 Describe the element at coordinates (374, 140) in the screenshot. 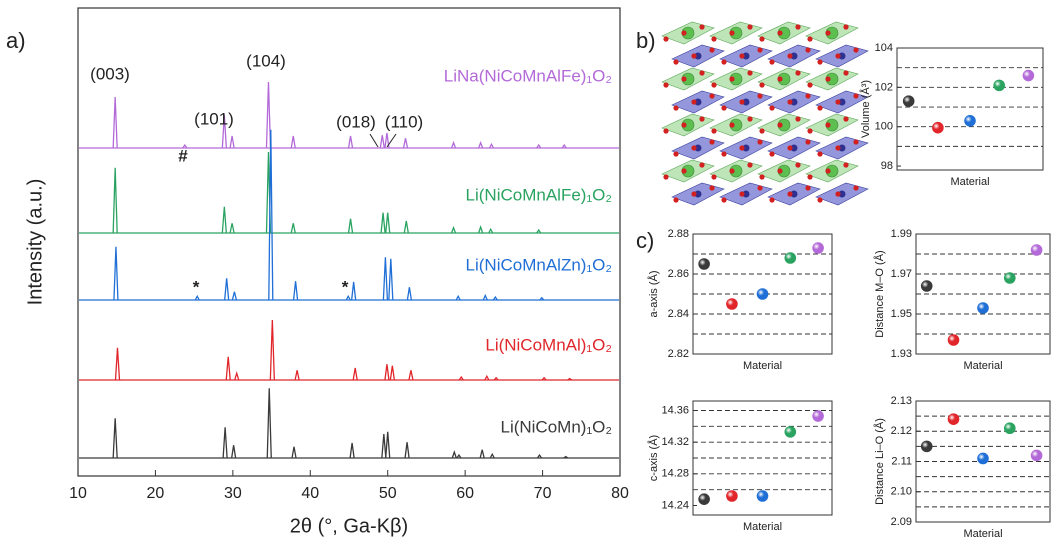

I see `leader` at that location.